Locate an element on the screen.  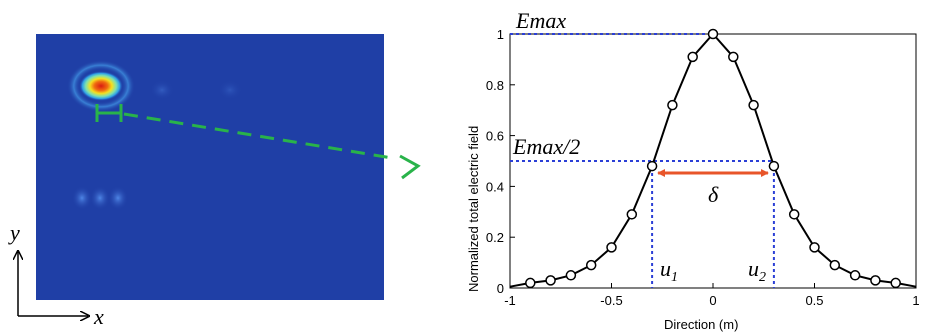
y-tick-label: 0 is located at coordinates (500, 288).